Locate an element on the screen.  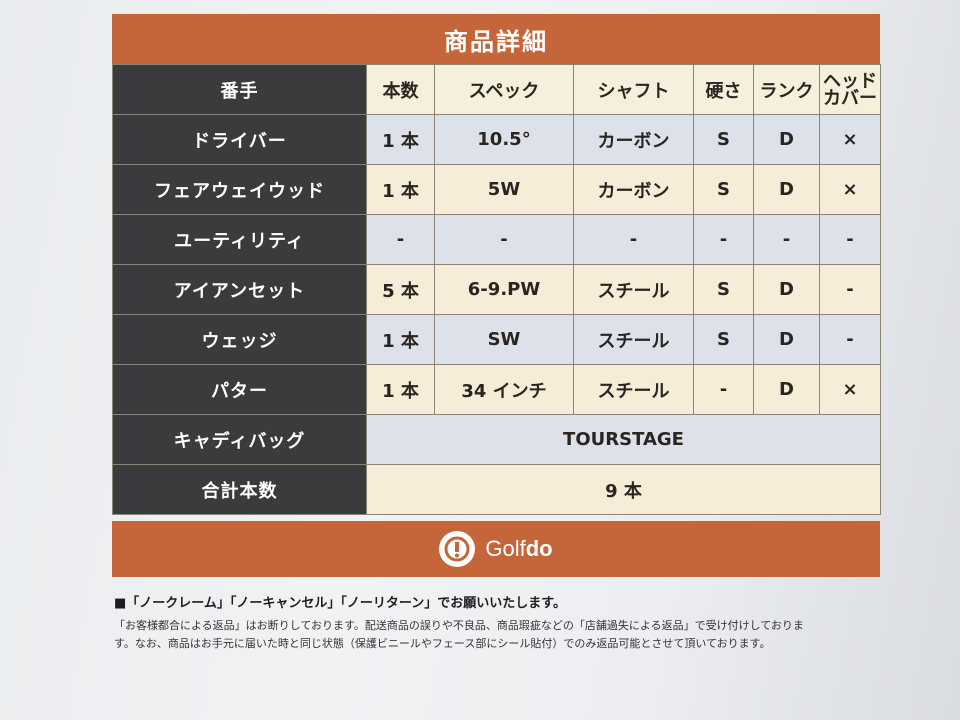
caddie-bag-label: キャディバッグ is located at coordinates (239, 439).